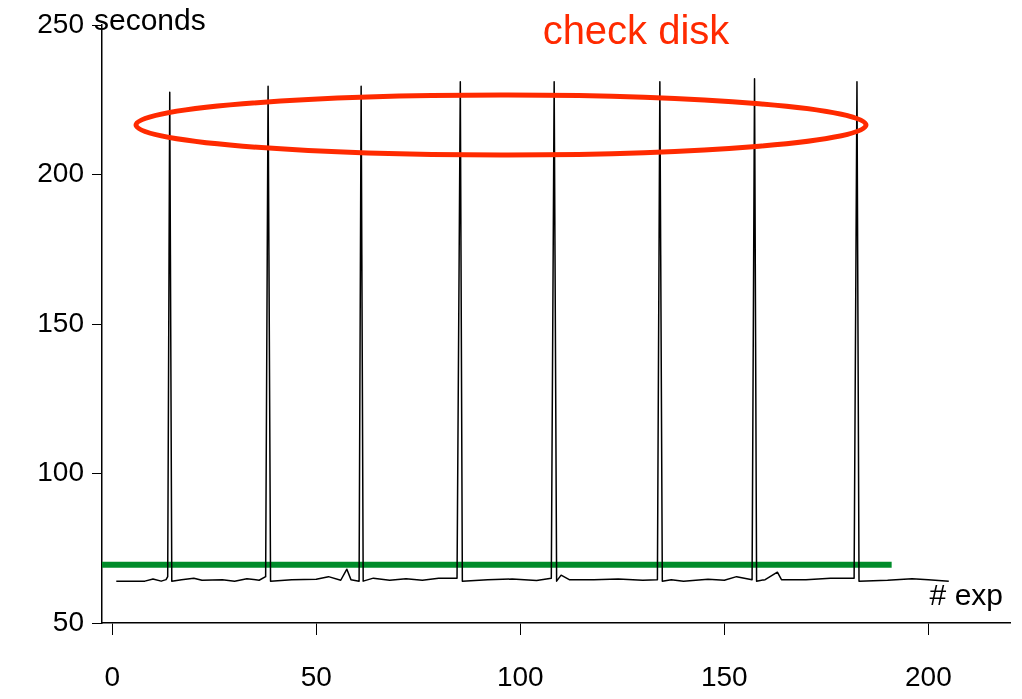 The image size is (1022, 699). I want to click on annotation: check disk, so click(636, 30).